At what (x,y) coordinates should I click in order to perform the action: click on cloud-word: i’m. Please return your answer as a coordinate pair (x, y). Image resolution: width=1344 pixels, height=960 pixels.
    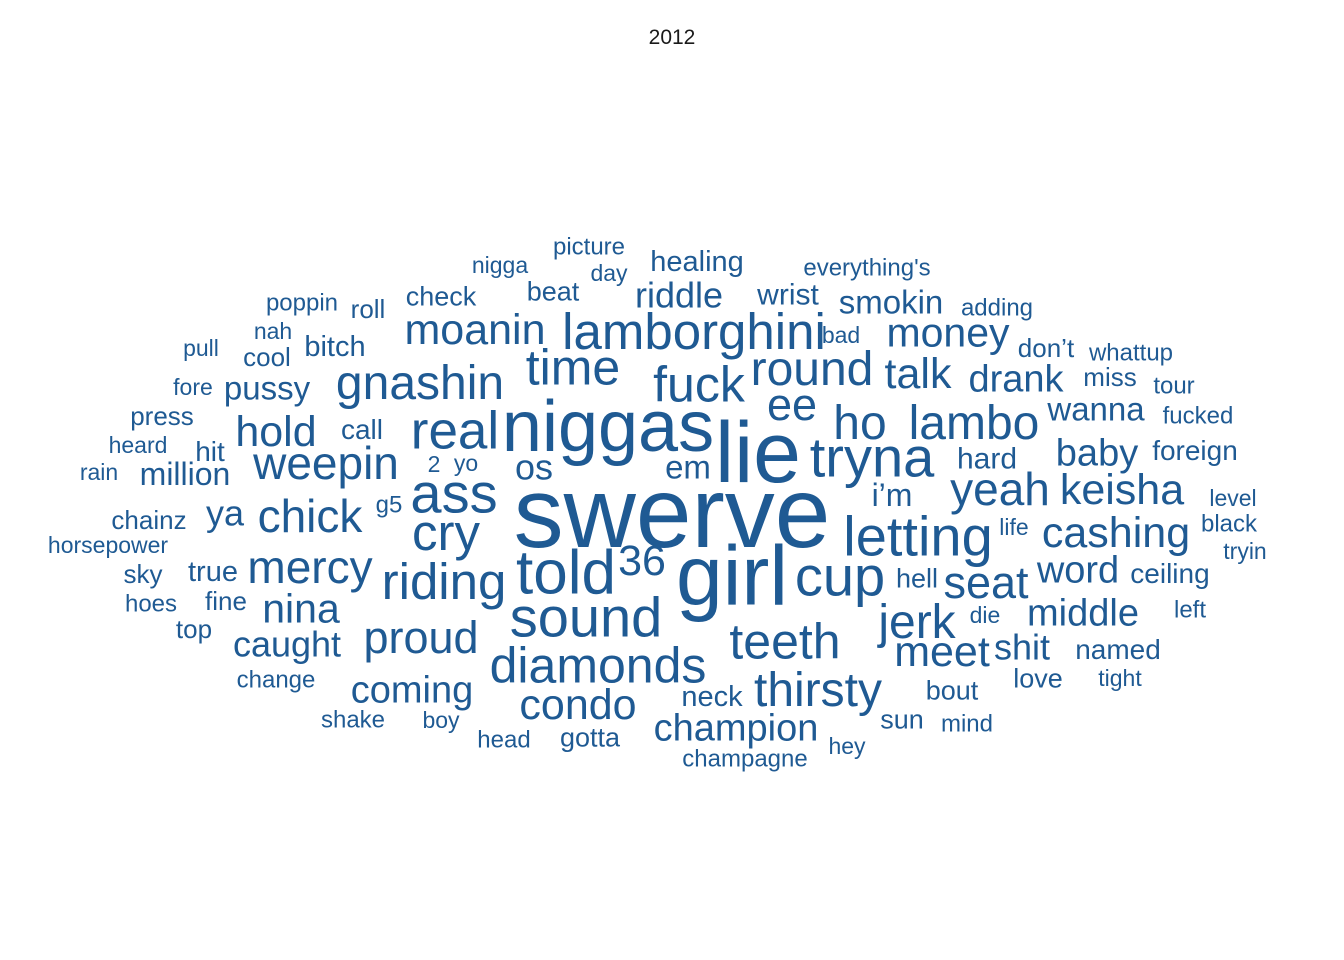
    Looking at the image, I should click on (892, 495).